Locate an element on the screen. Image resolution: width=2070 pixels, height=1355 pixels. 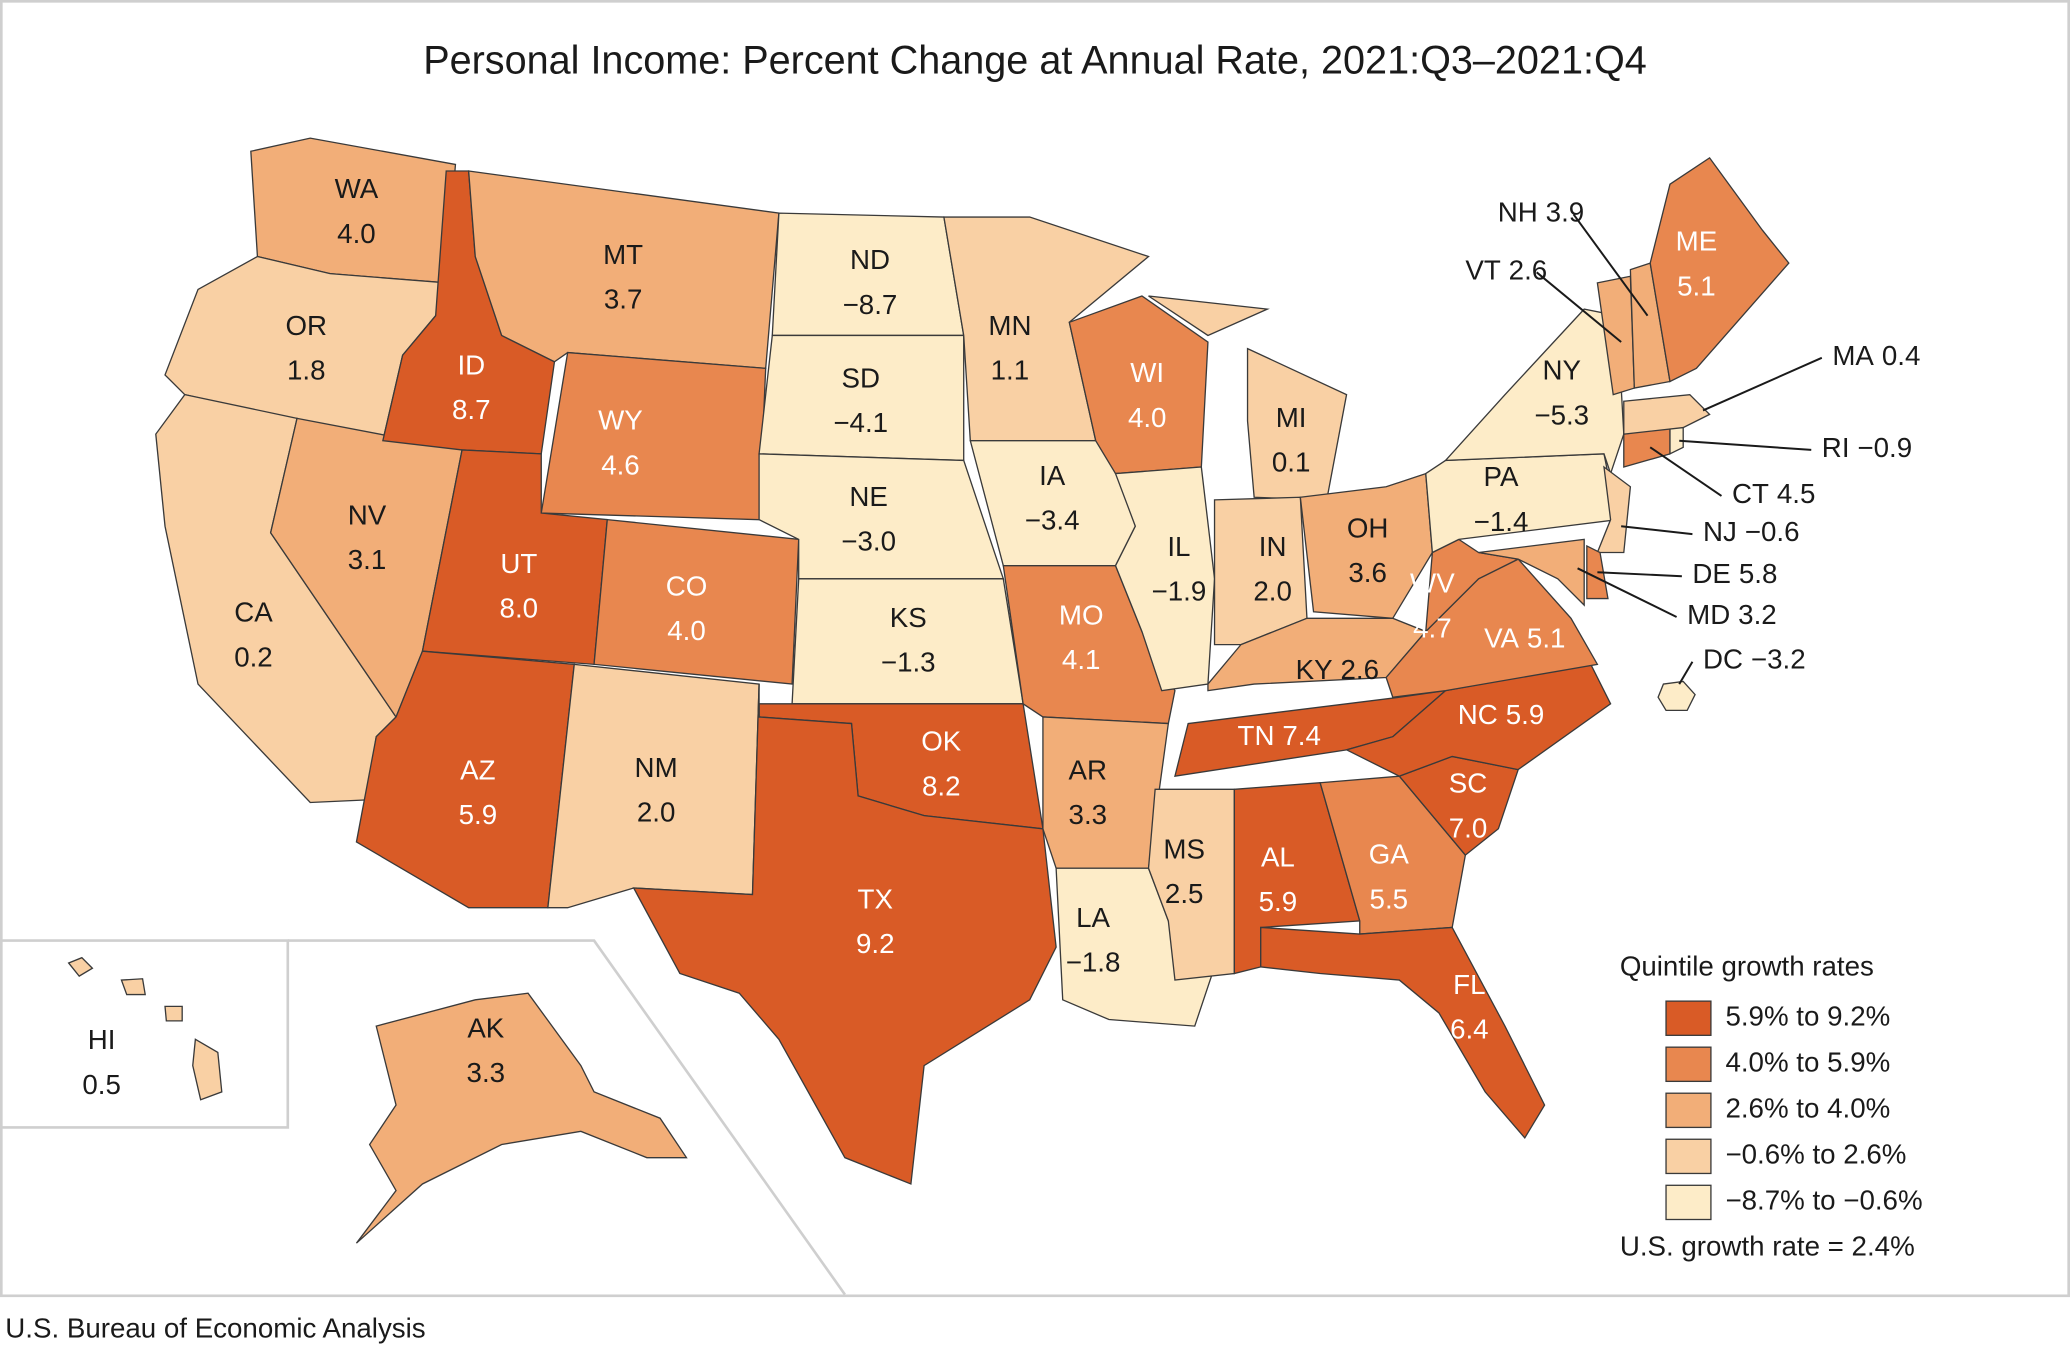
state-value: 2.5 is located at coordinates (1184, 893).